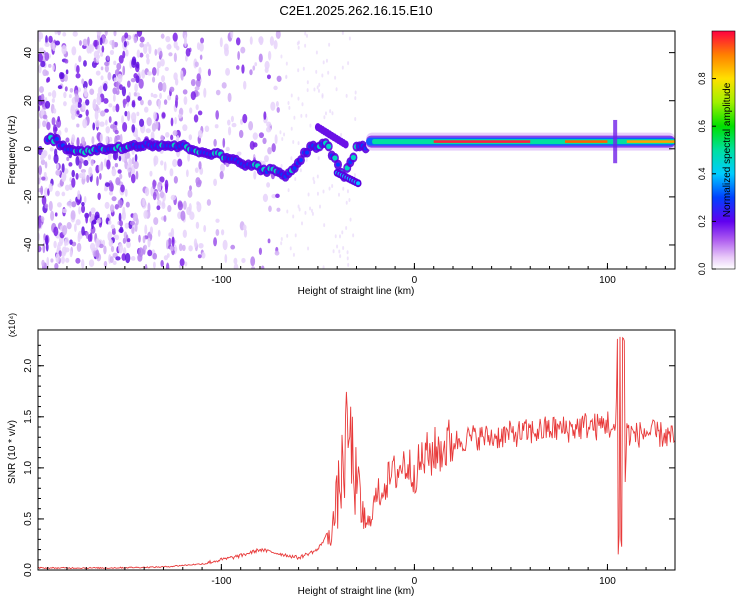 The width and height of the screenshot is (750, 600). What do you see at coordinates (28, 365) in the screenshot?
I see `snr-y-tick-label: 2.0` at bounding box center [28, 365].